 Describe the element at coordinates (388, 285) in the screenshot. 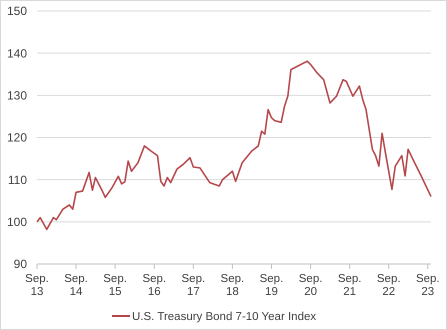

I see `x-tick-label: Sep. 22` at that location.